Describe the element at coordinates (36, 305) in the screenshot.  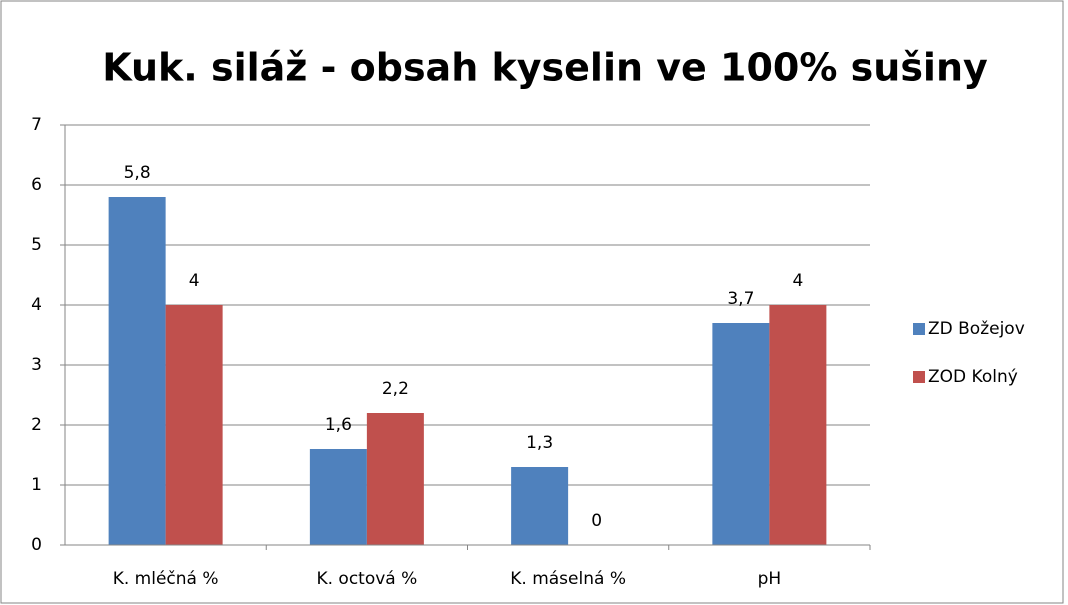
I see `y-tick-label: 4` at that location.